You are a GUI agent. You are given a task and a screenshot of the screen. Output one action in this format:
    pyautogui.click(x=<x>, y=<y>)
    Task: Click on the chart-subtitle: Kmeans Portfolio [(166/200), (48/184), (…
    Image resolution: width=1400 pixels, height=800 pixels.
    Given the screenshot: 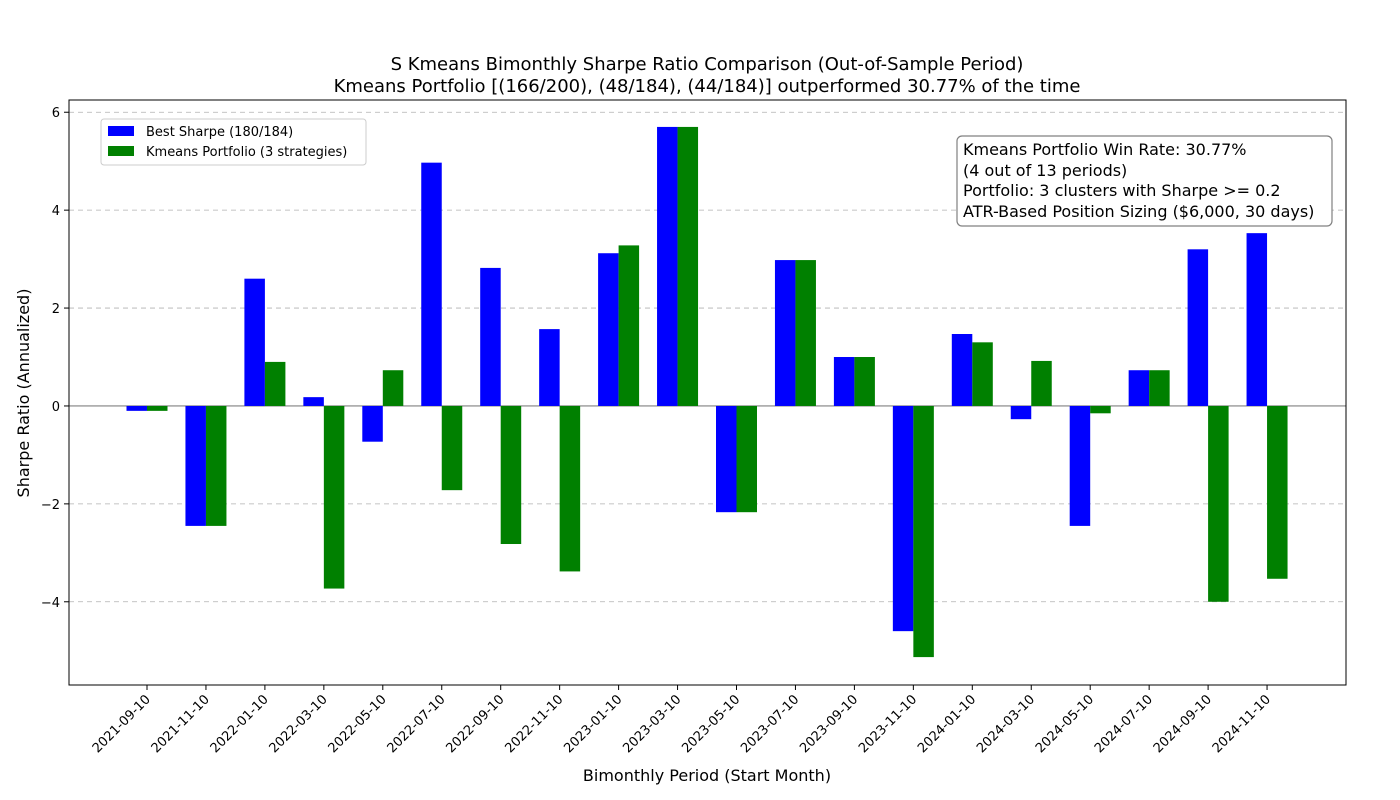 What is the action you would take?
    pyautogui.click(x=707, y=86)
    